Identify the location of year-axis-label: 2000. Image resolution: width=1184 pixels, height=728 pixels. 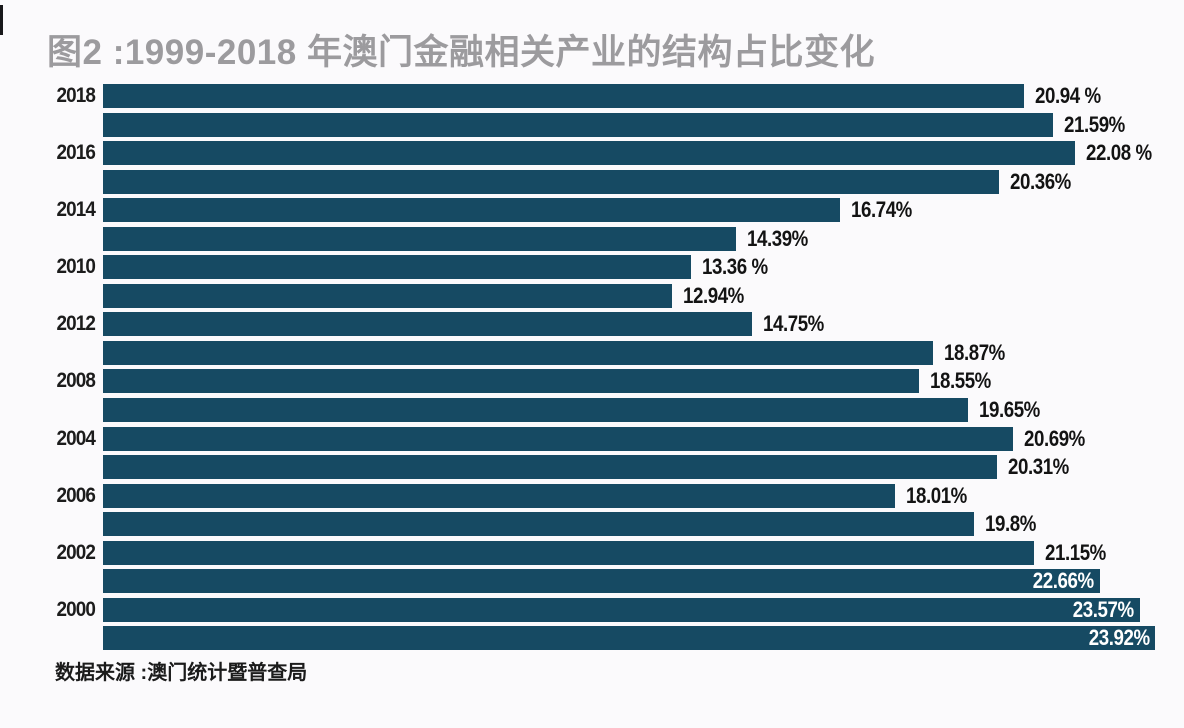
(76, 609).